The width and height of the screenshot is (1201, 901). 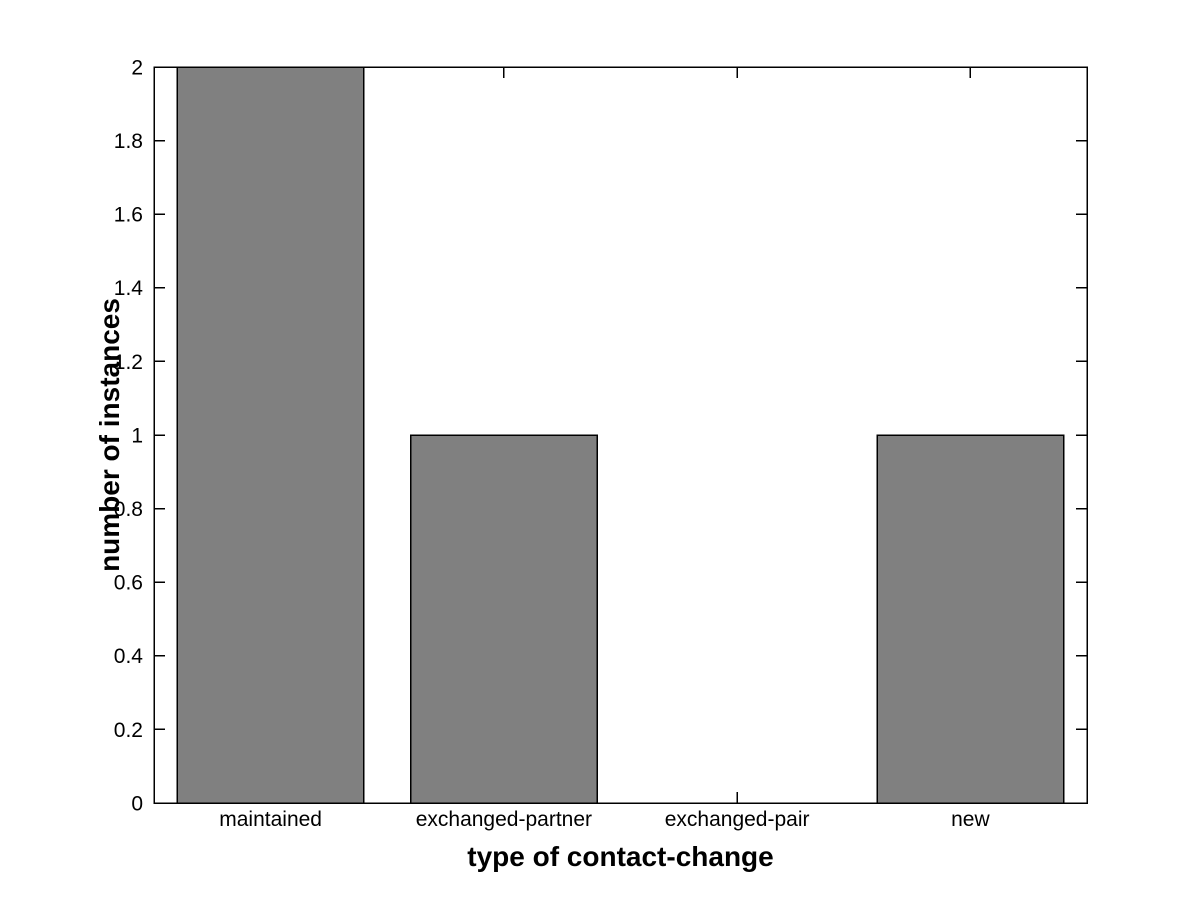 What do you see at coordinates (137, 435) in the screenshot?
I see `y-tick-label: 1` at bounding box center [137, 435].